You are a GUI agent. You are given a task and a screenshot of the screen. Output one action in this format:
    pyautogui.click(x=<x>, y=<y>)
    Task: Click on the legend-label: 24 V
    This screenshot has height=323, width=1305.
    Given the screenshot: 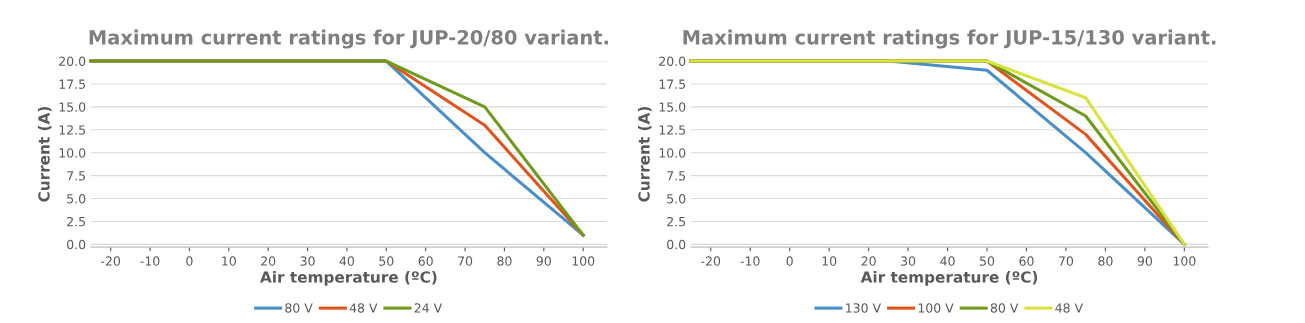 What is the action you would take?
    pyautogui.click(x=428, y=308)
    